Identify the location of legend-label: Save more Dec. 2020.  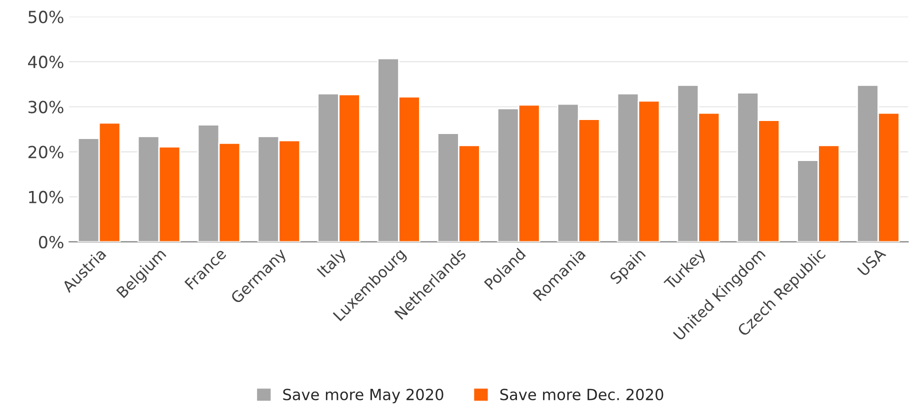
(582, 394).